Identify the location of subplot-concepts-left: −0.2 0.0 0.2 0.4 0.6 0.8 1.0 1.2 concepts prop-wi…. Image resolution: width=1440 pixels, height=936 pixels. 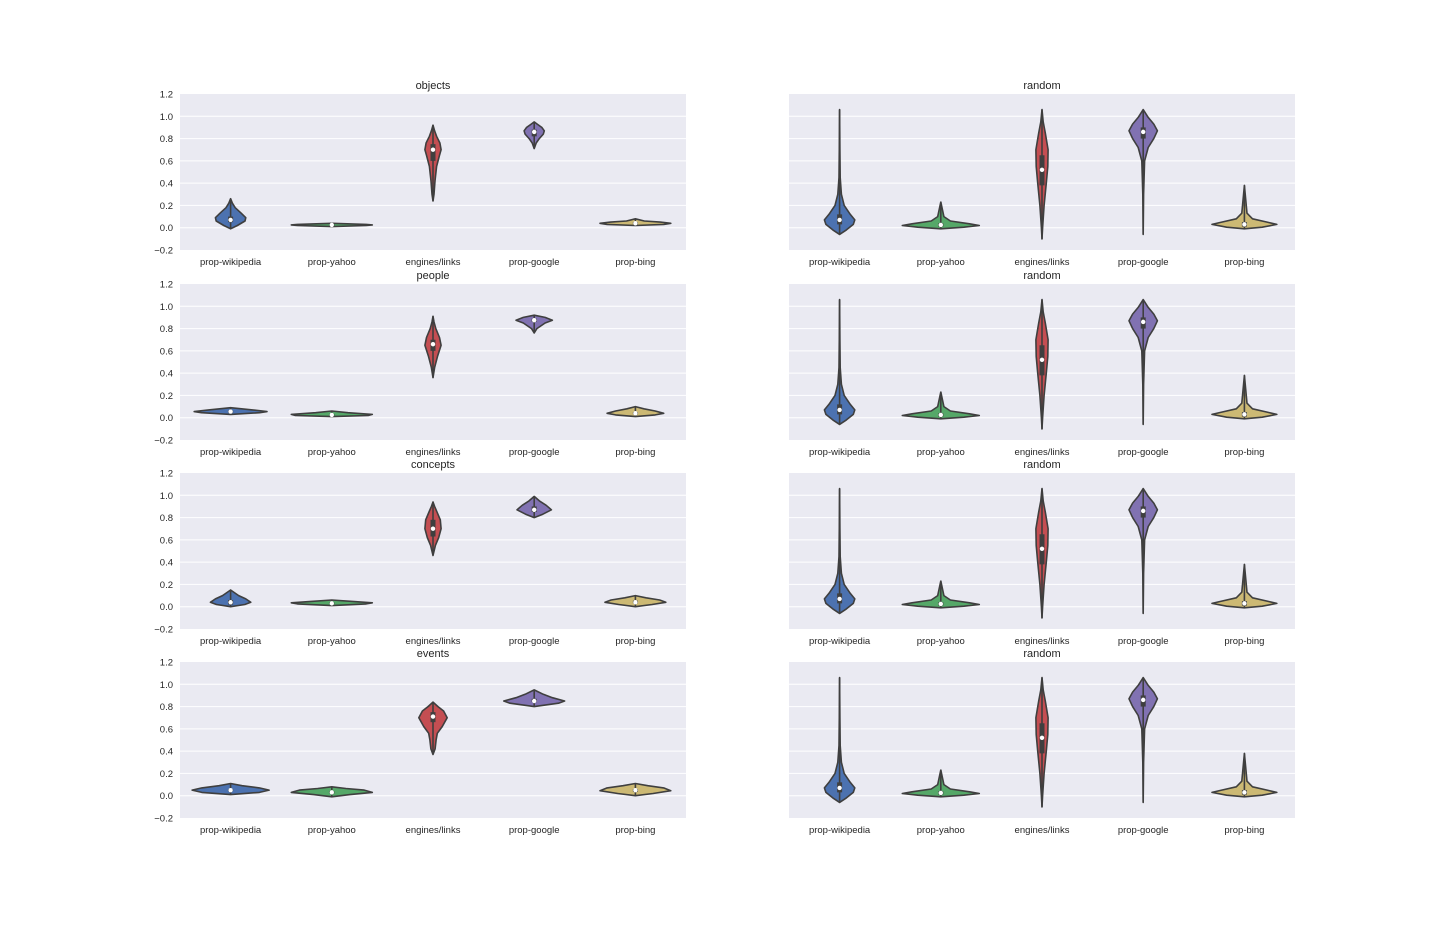
(420, 553).